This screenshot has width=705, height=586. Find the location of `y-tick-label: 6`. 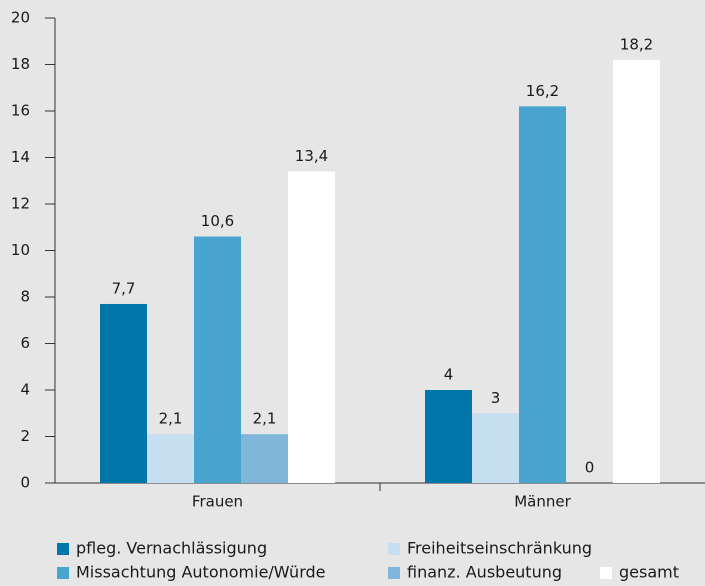

y-tick-label: 6 is located at coordinates (25, 343).